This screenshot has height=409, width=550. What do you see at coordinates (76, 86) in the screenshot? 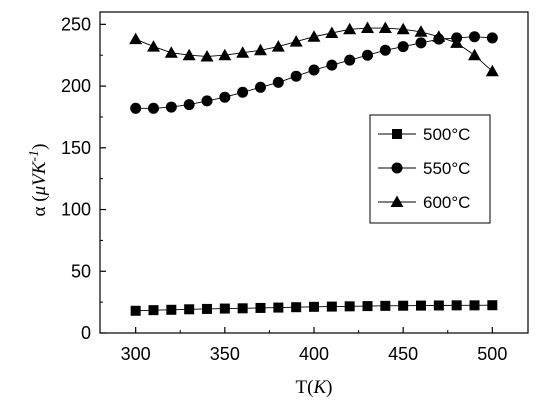
I see `y-tick-label: 200` at bounding box center [76, 86].